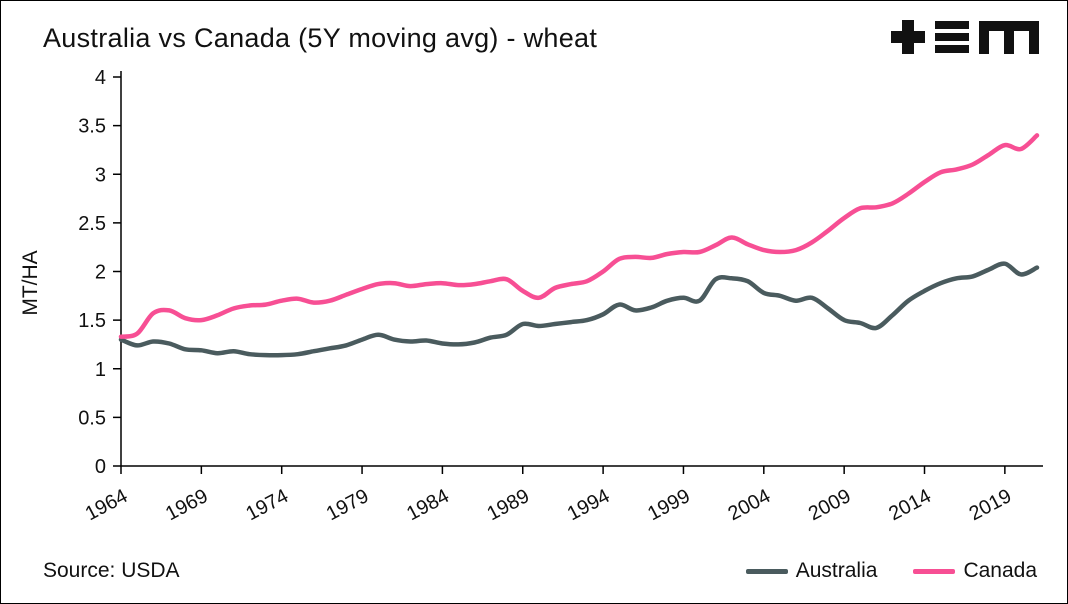 The height and width of the screenshot is (604, 1068). I want to click on x-tick-label: 2019, so click(991, 505).